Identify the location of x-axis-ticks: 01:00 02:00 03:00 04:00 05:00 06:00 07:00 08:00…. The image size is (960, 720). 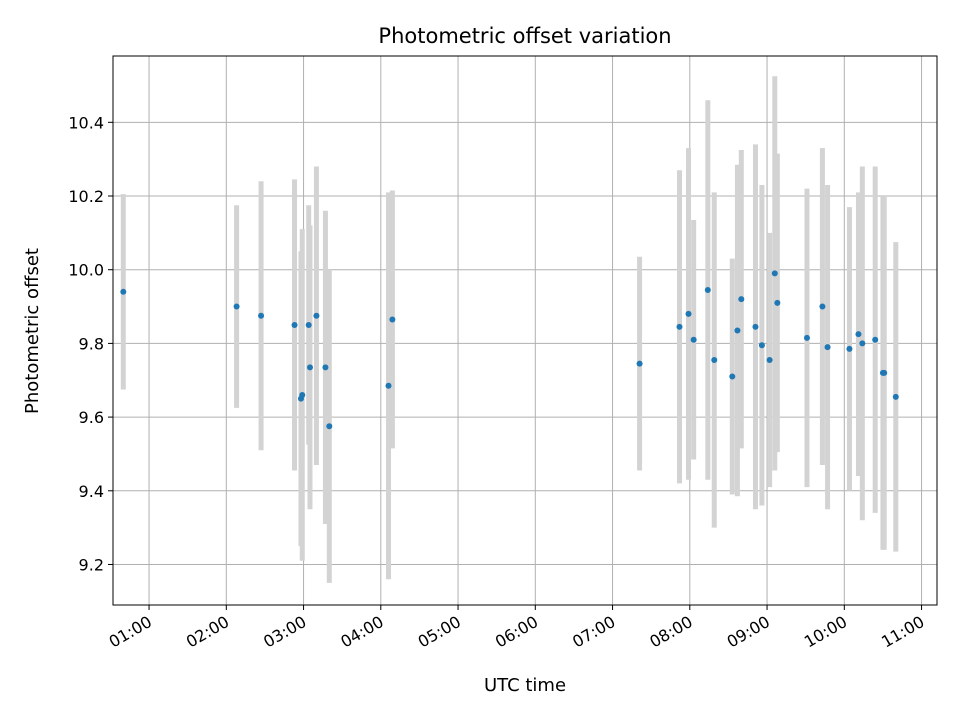
(517, 628).